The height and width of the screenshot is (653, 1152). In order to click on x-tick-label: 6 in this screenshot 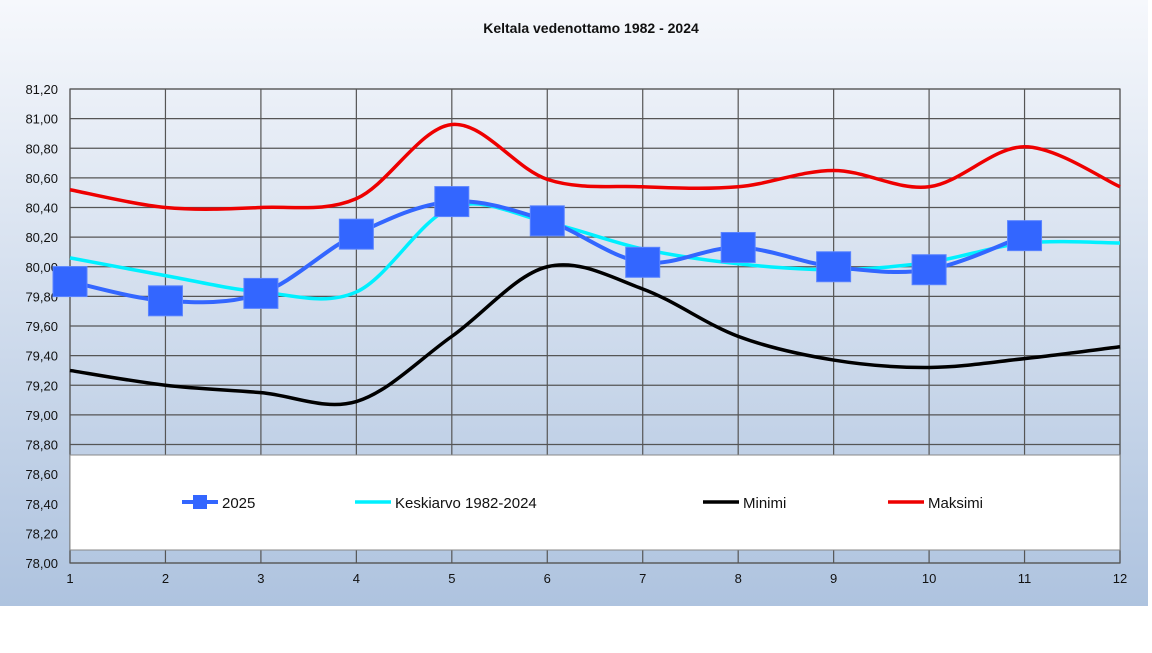, I will do `click(547, 578)`.